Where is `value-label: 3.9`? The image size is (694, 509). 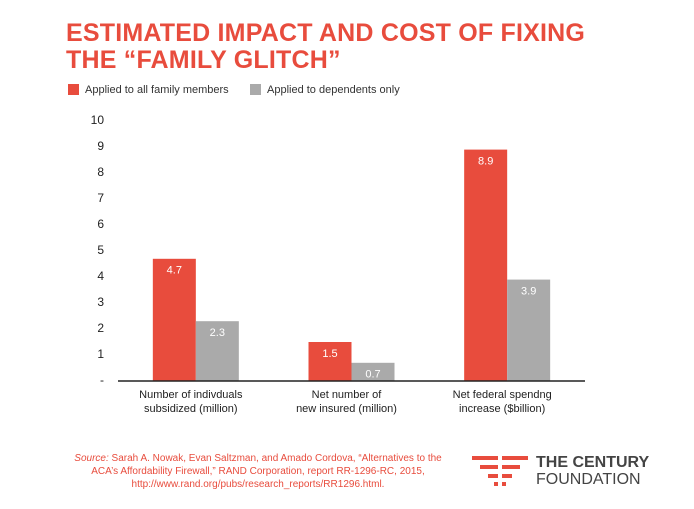 value-label: 3.9 is located at coordinates (528, 292).